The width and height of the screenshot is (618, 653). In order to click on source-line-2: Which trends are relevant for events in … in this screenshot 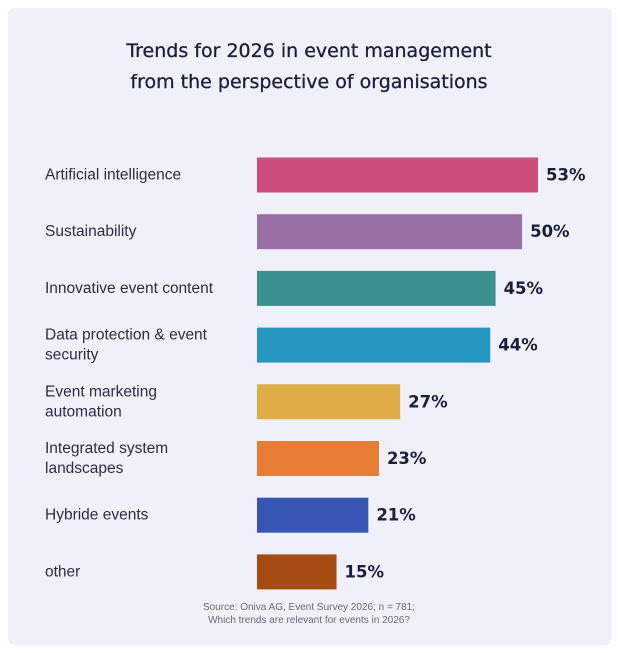, I will do `click(309, 620)`.